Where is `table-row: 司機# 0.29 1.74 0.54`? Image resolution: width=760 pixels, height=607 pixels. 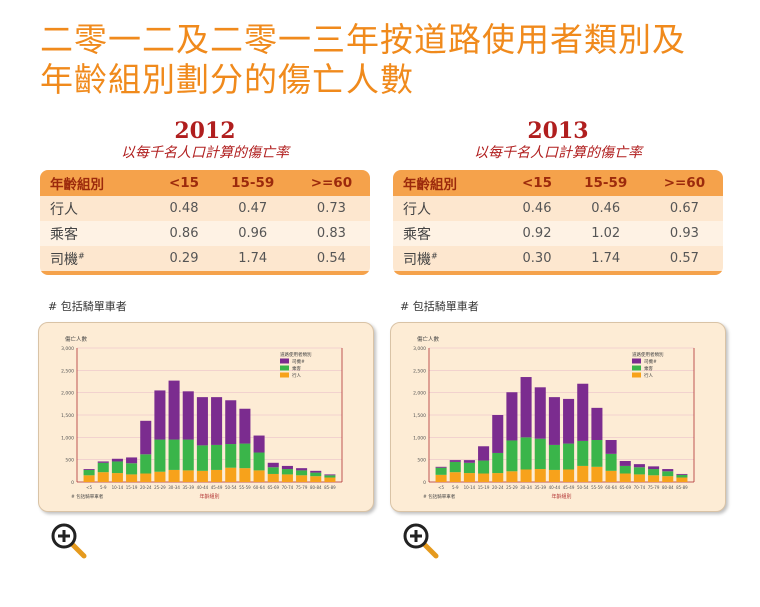
table-row: 司機# 0.29 1.74 0.54 is located at coordinates (205, 260).